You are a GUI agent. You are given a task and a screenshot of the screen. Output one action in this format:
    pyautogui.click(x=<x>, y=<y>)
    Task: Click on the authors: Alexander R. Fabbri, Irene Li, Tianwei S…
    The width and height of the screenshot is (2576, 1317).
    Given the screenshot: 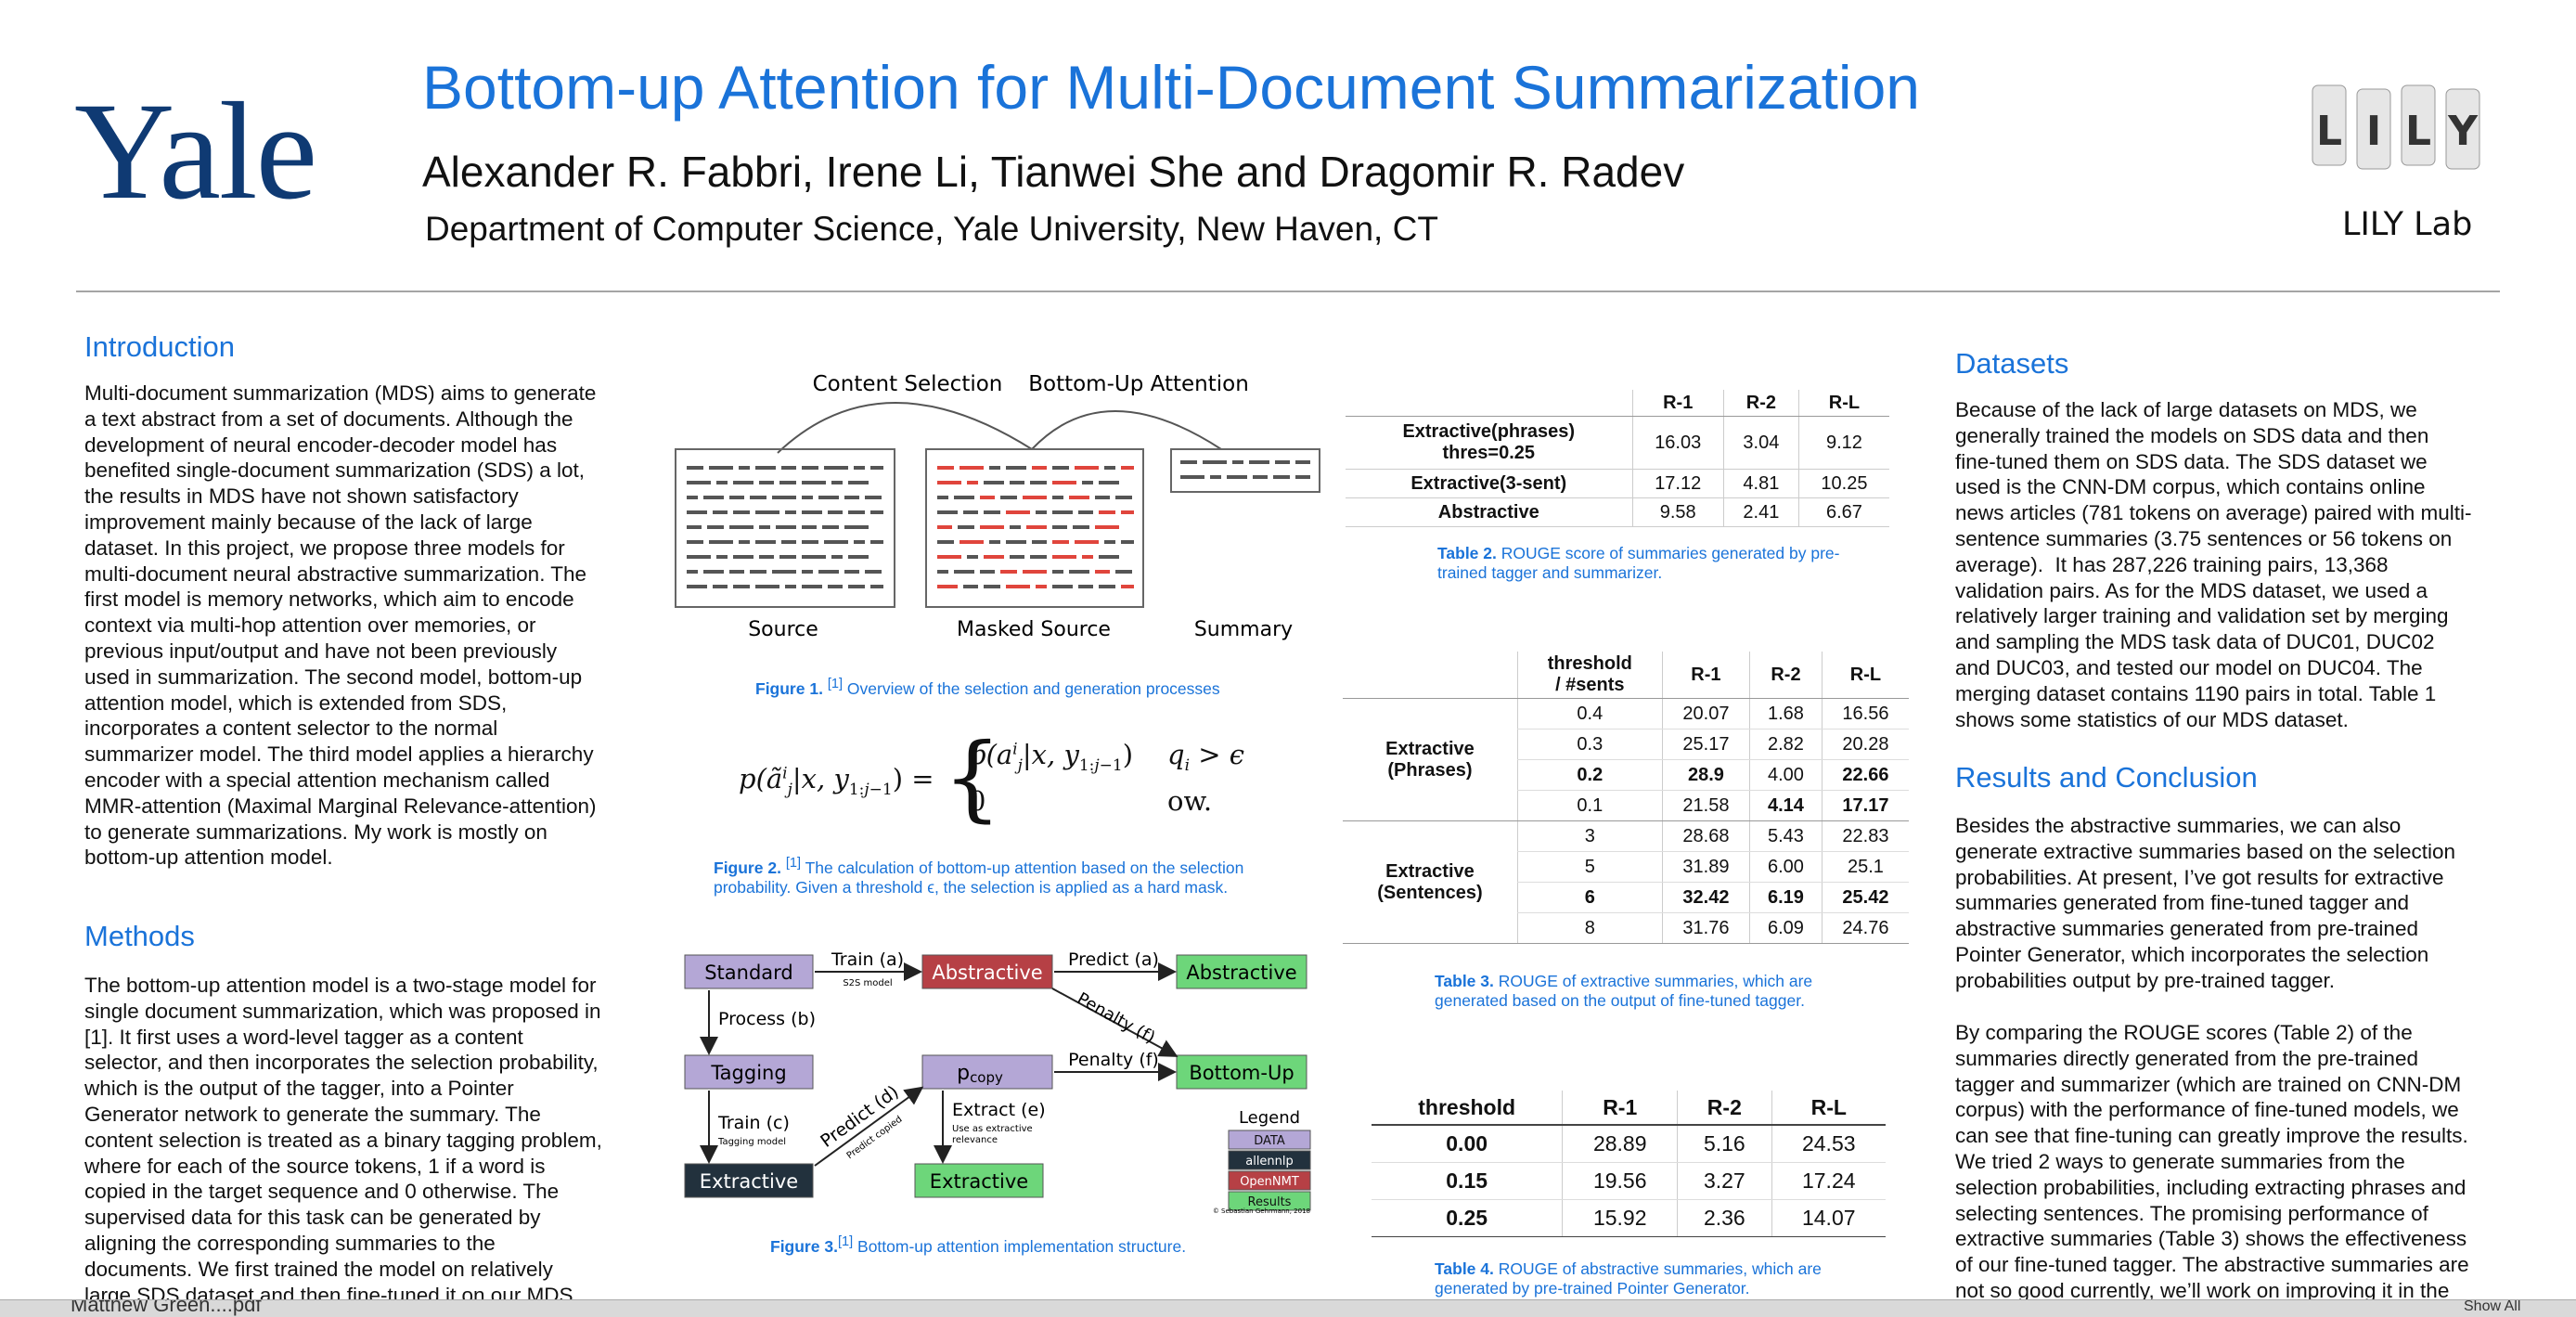 What is the action you would take?
    pyautogui.click(x=1053, y=172)
    